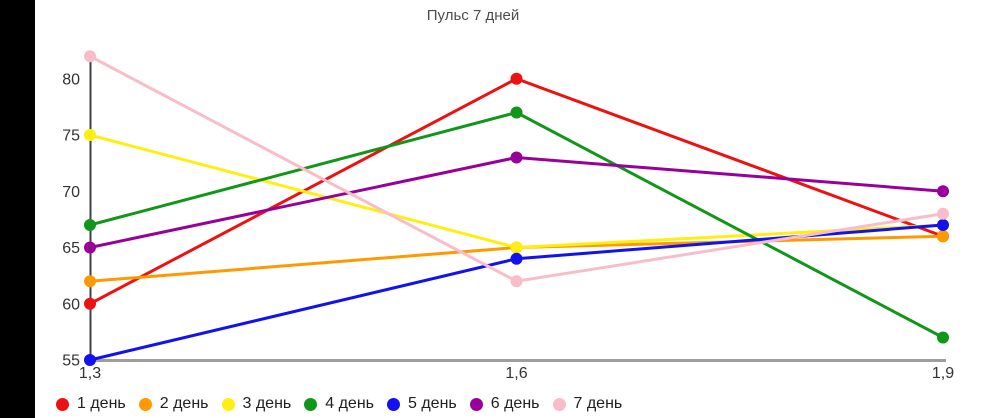 The width and height of the screenshot is (1000, 418). What do you see at coordinates (349, 403) in the screenshot?
I see `legend-label: 4 день` at bounding box center [349, 403].